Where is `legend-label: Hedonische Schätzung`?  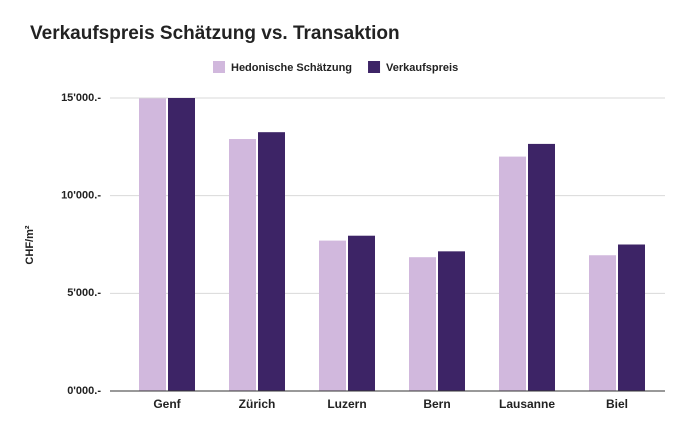 legend-label: Hedonische Schätzung is located at coordinates (291, 68).